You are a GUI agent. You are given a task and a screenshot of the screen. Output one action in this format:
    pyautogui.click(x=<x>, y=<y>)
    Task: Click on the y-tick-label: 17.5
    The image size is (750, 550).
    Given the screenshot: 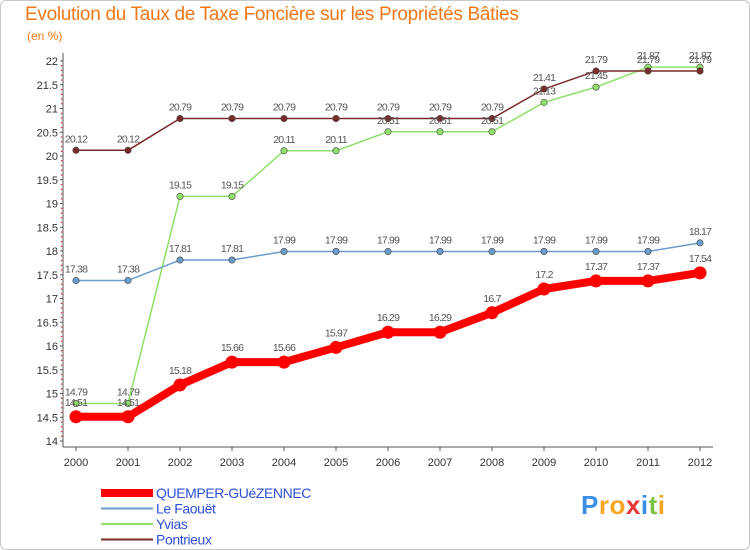 What is the action you would take?
    pyautogui.click(x=47, y=276)
    